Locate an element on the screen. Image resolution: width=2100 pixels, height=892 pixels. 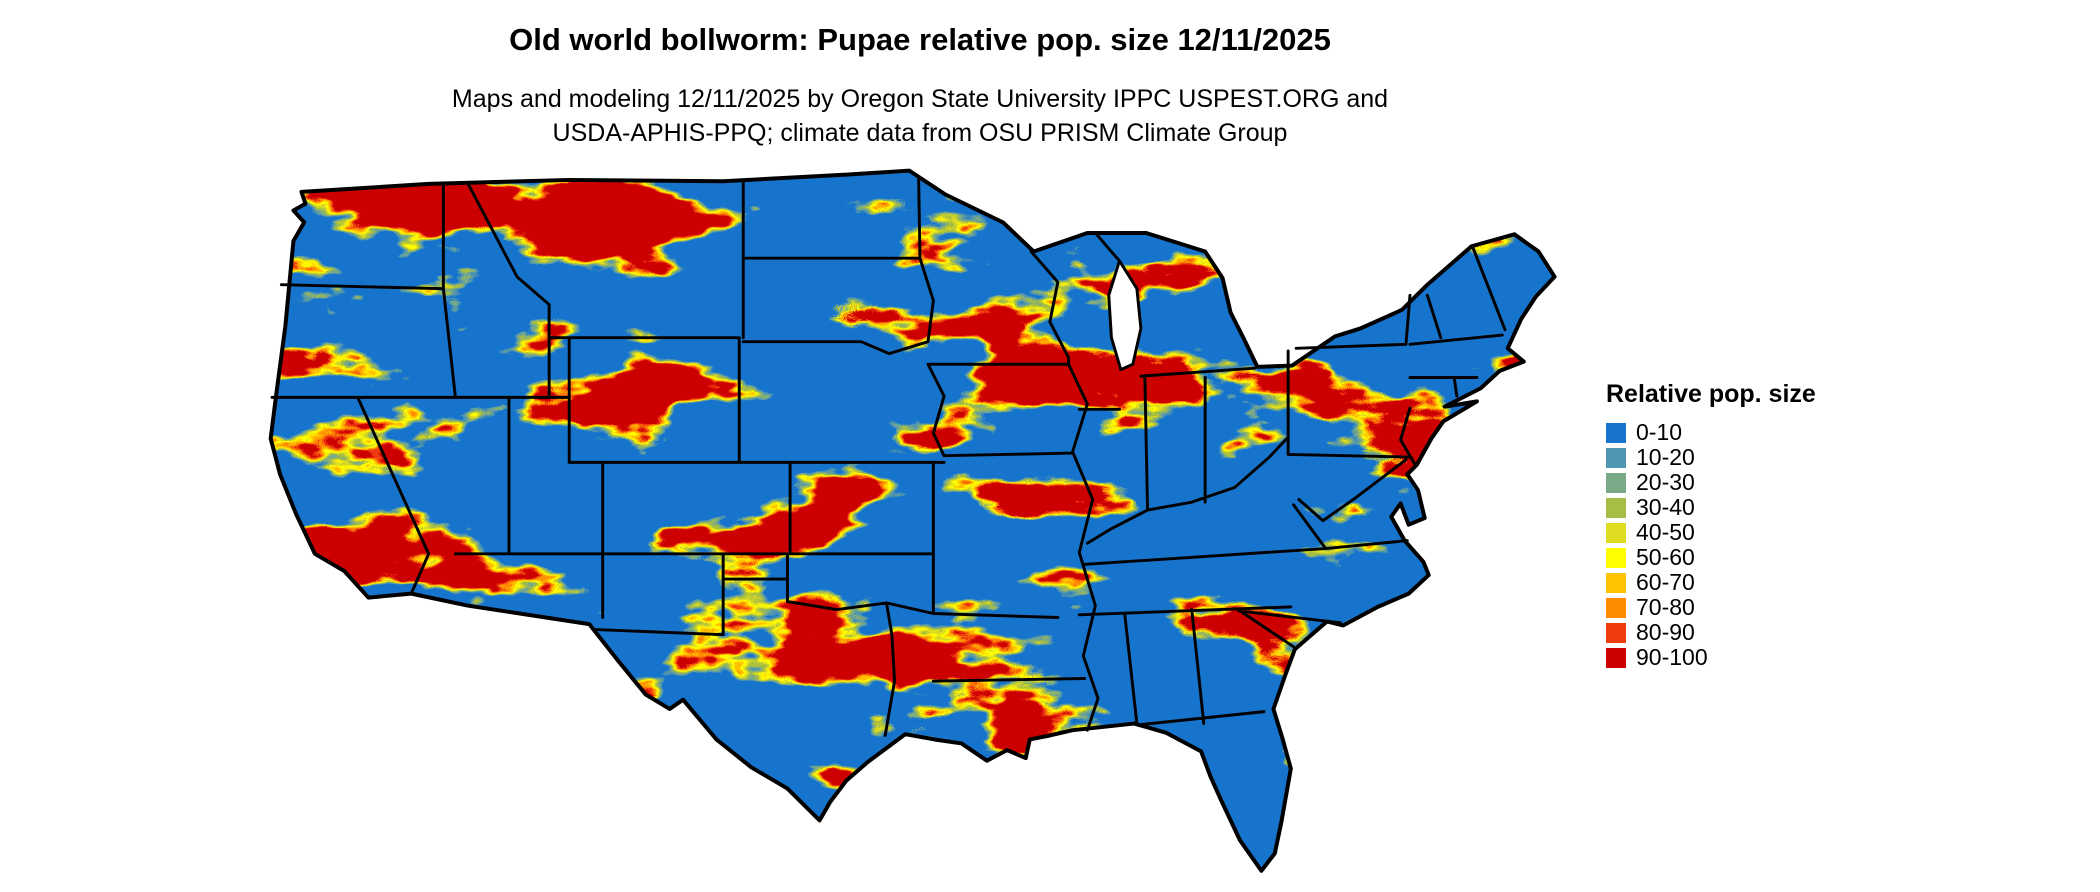
legend-item: 30-40 is located at coordinates (1711, 507).